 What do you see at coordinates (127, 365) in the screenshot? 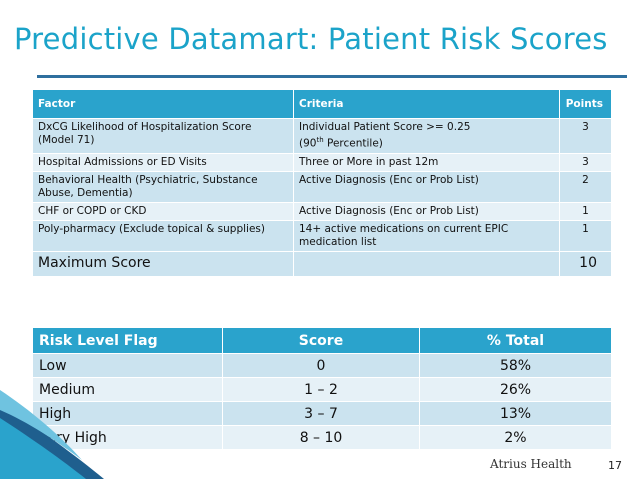
I see `risk-flag-cell: Low` at bounding box center [127, 365].